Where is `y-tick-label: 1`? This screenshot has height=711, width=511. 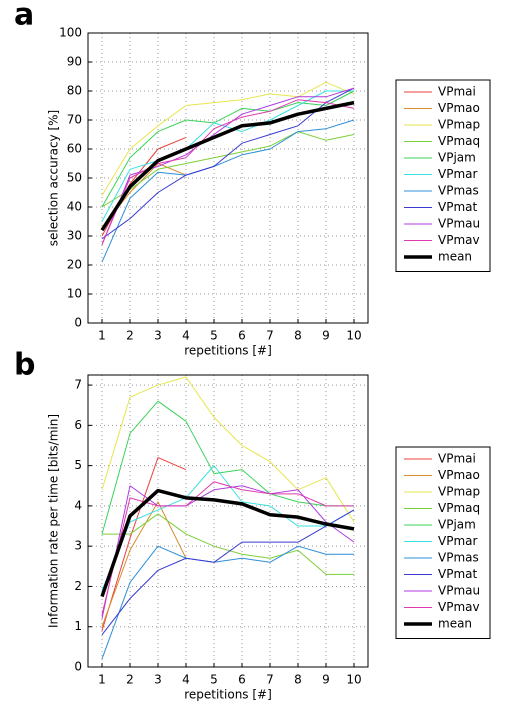 y-tick-label: 1 is located at coordinates (78, 626).